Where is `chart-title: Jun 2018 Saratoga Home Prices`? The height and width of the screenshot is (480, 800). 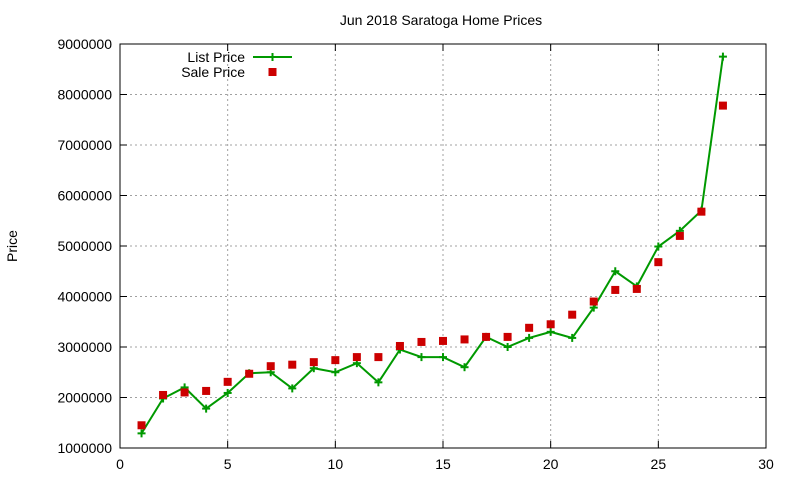
chart-title: Jun 2018 Saratoga Home Prices is located at coordinates (441, 20).